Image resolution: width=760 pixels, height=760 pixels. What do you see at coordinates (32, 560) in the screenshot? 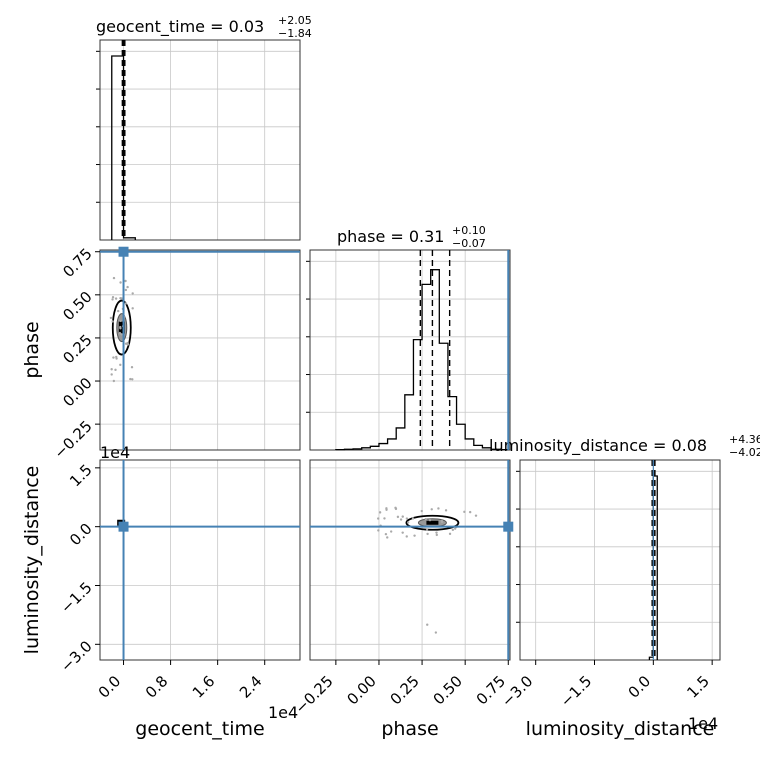
I see `ylabel-luminosity-distance: luminosity_distance` at bounding box center [32, 560].